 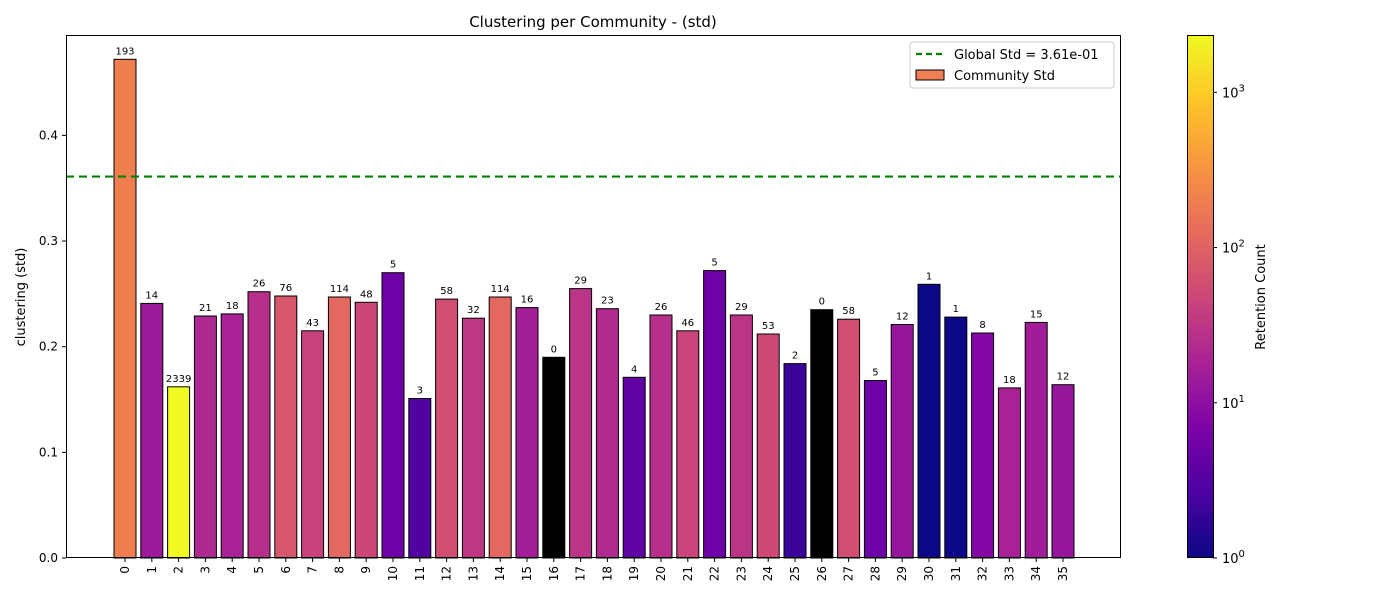 I want to click on count-label-34: 15, so click(x=1036, y=314).